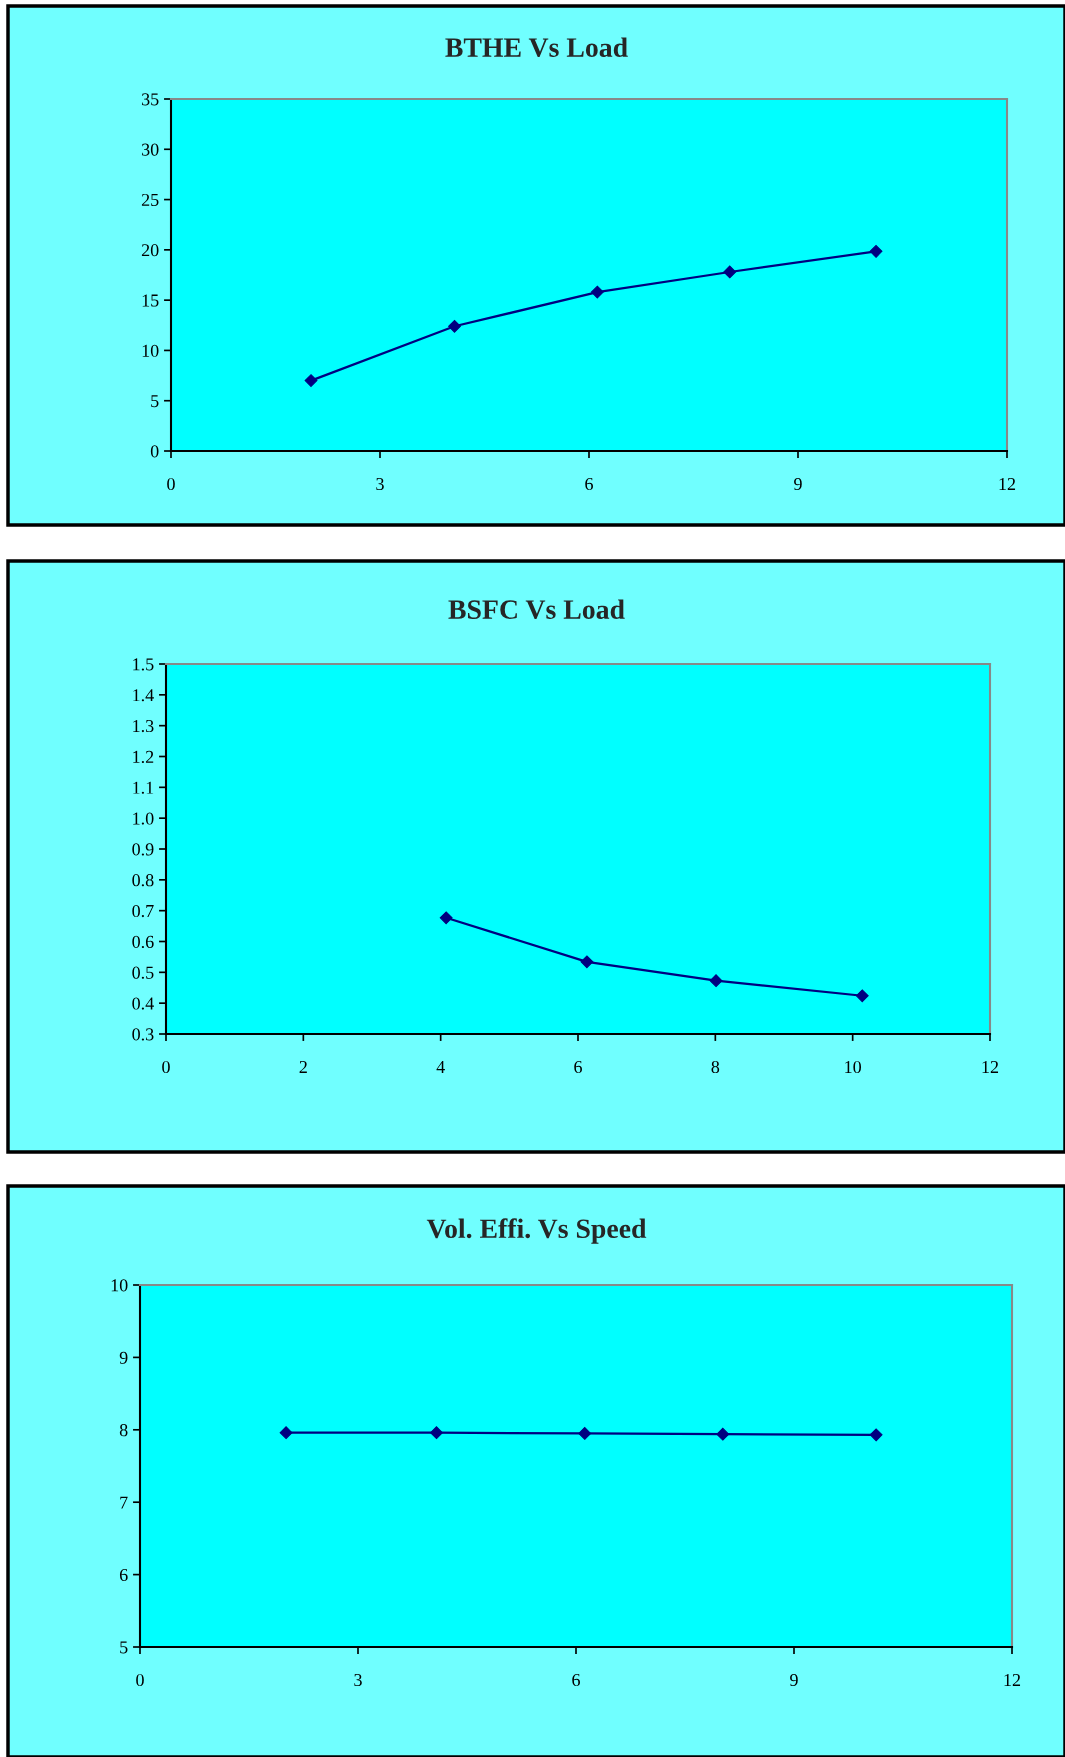 The image size is (1065, 1757). Describe the element at coordinates (143, 849) in the screenshot. I see `y-tick-label: 0.9` at that location.